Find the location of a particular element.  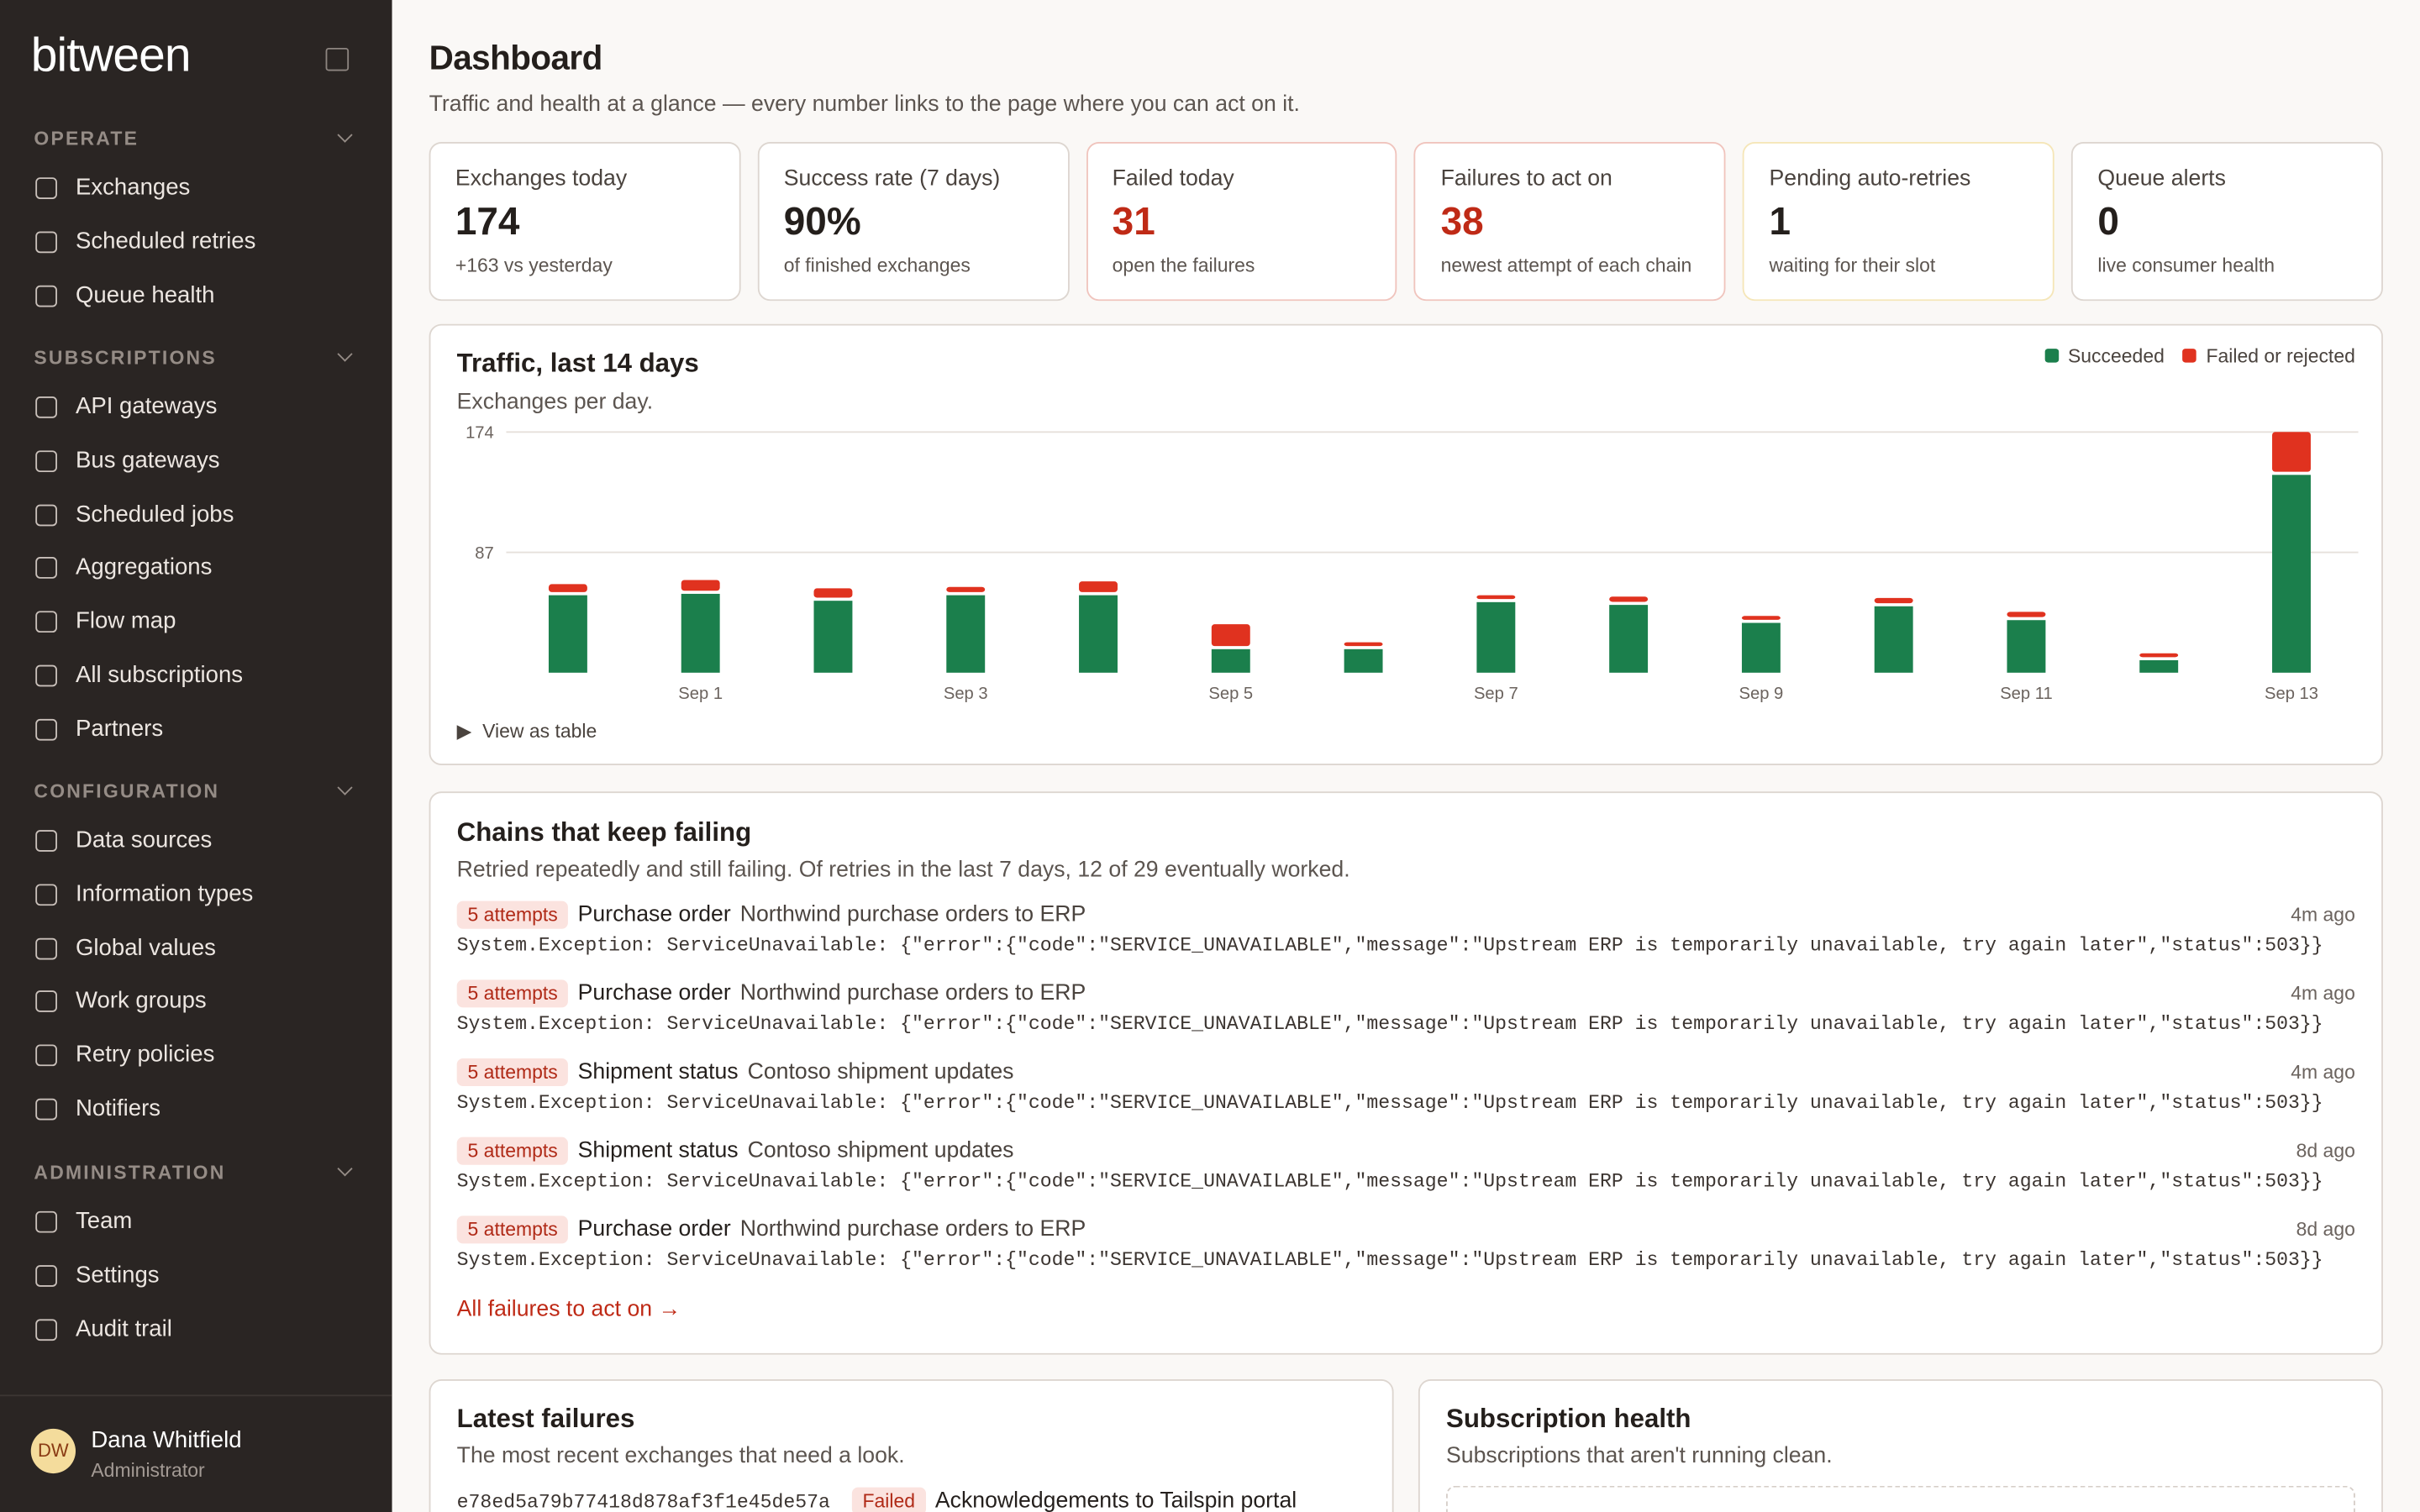

nav-item: Scheduled jobs is located at coordinates (155, 514).